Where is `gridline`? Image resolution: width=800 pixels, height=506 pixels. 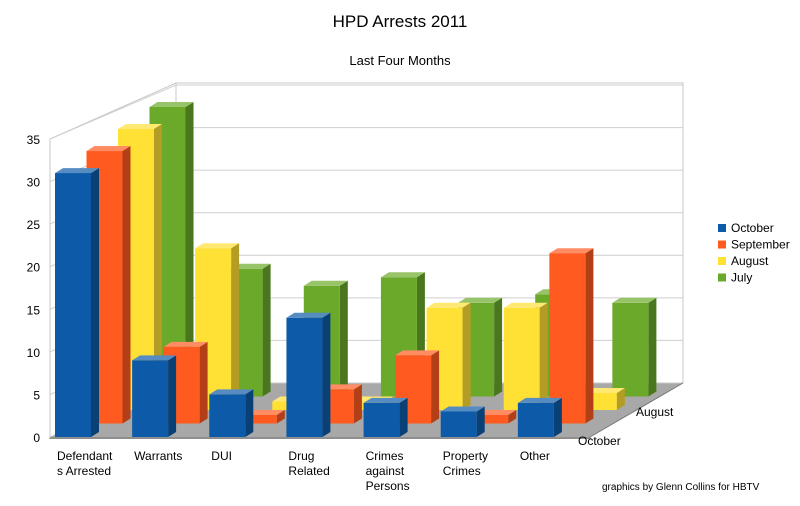
gridline is located at coordinates (366, 112).